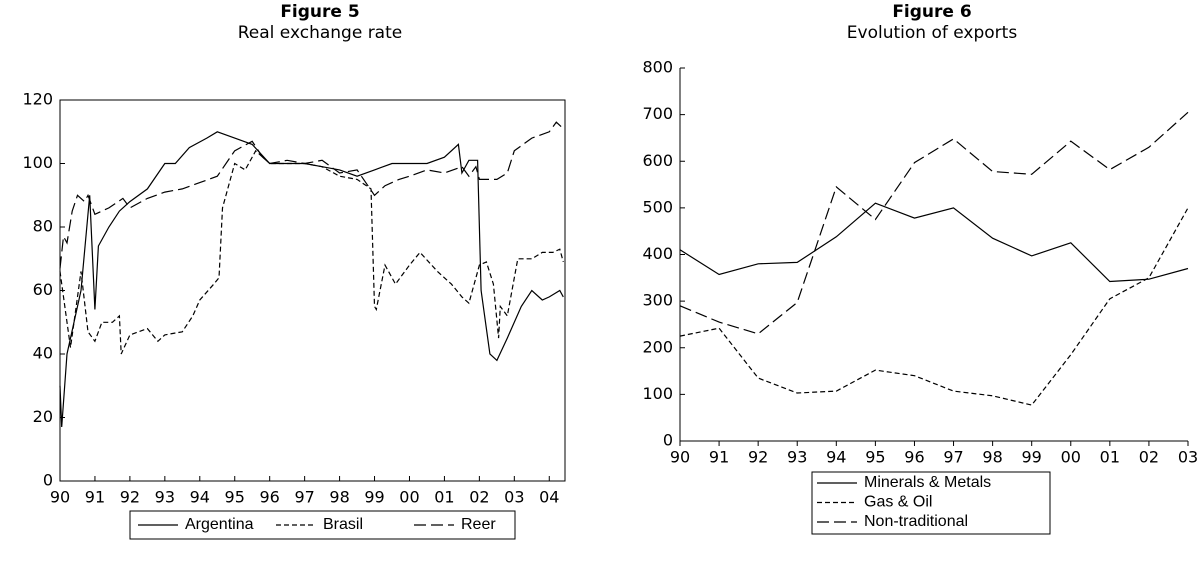 The width and height of the screenshot is (1202, 568). I want to click on y-tick-label: 80, so click(43, 226).